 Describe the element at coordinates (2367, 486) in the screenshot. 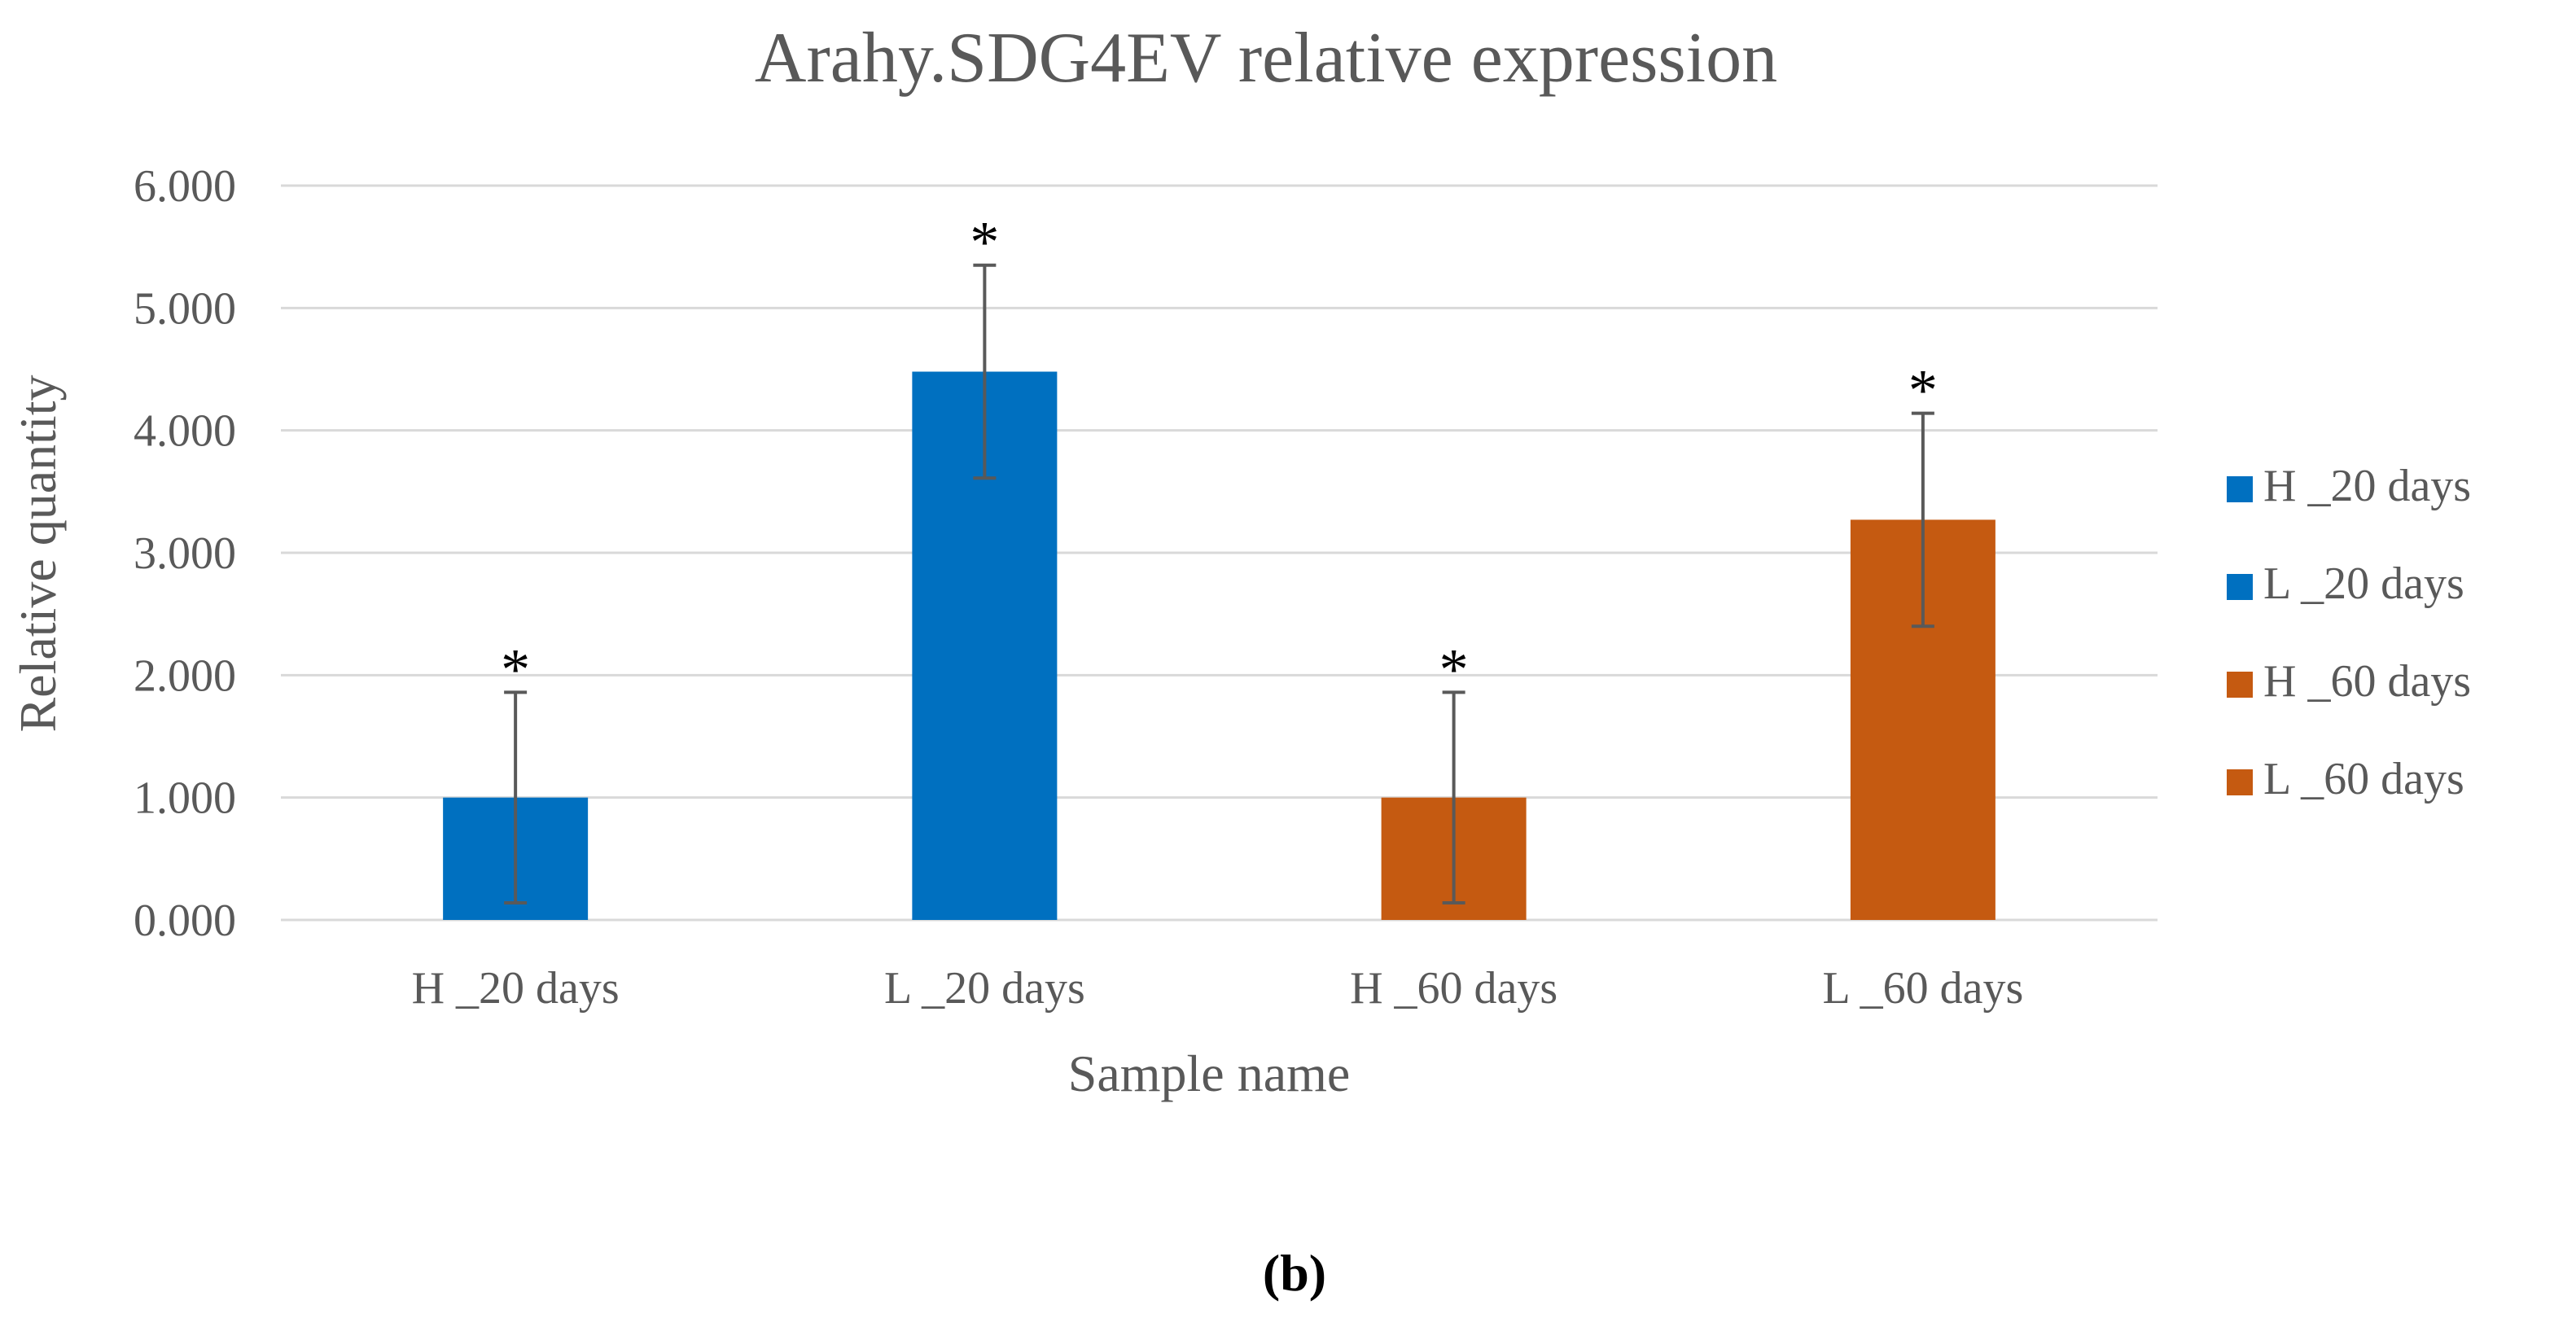

I see `legend-label: H _20 days` at that location.